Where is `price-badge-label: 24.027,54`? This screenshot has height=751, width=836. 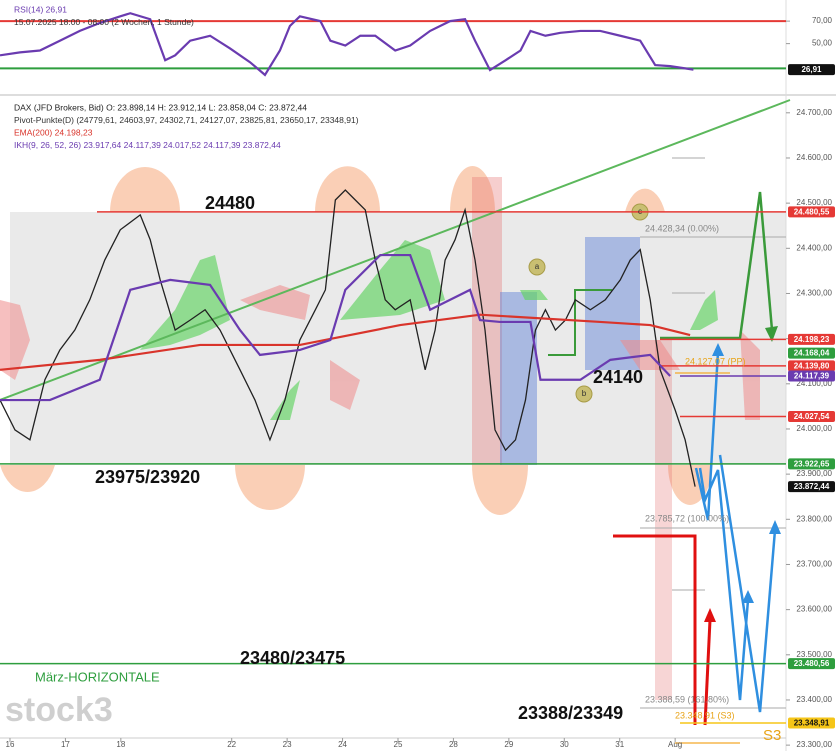 price-badge-label: 24.027,54 is located at coordinates (812, 416).